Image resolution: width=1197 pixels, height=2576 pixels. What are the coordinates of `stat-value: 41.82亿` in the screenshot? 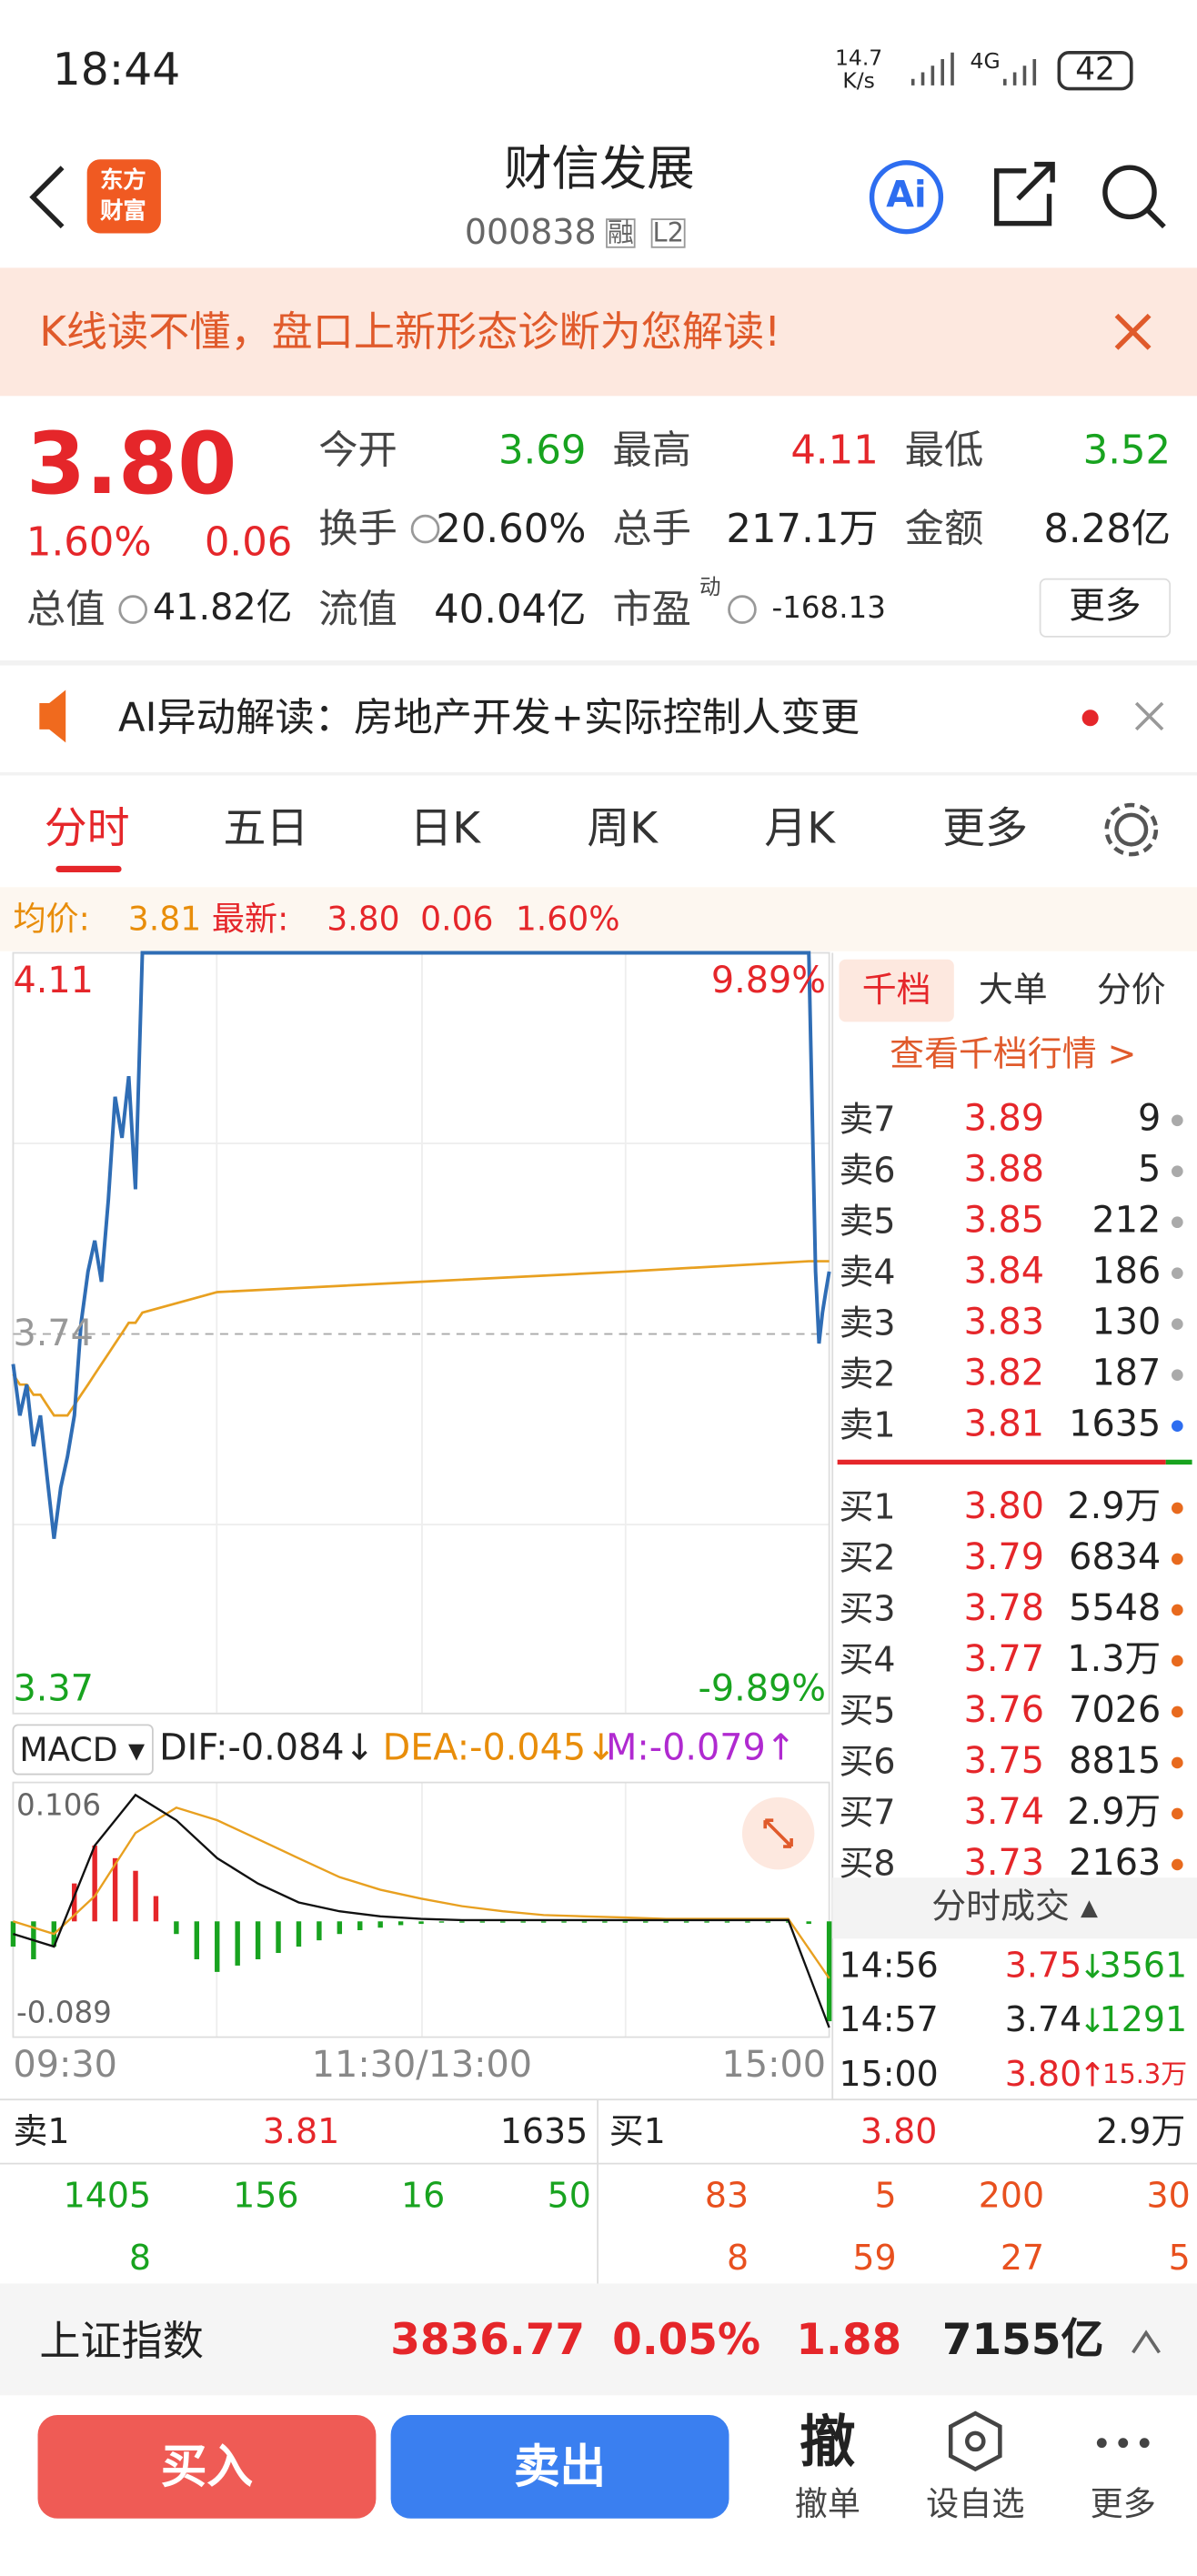 It's located at (222, 608).